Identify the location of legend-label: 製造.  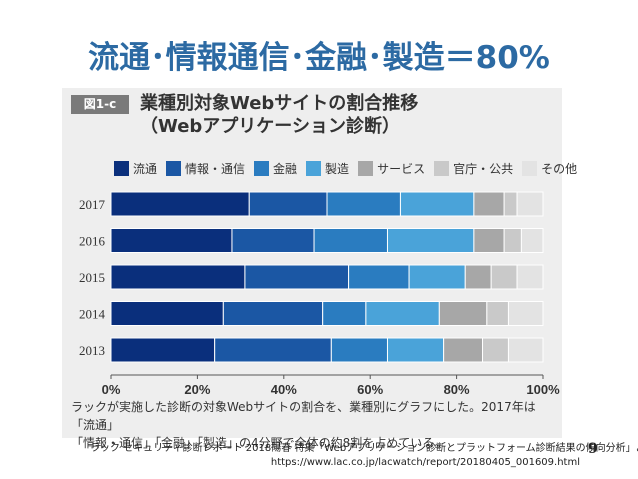
(337, 168).